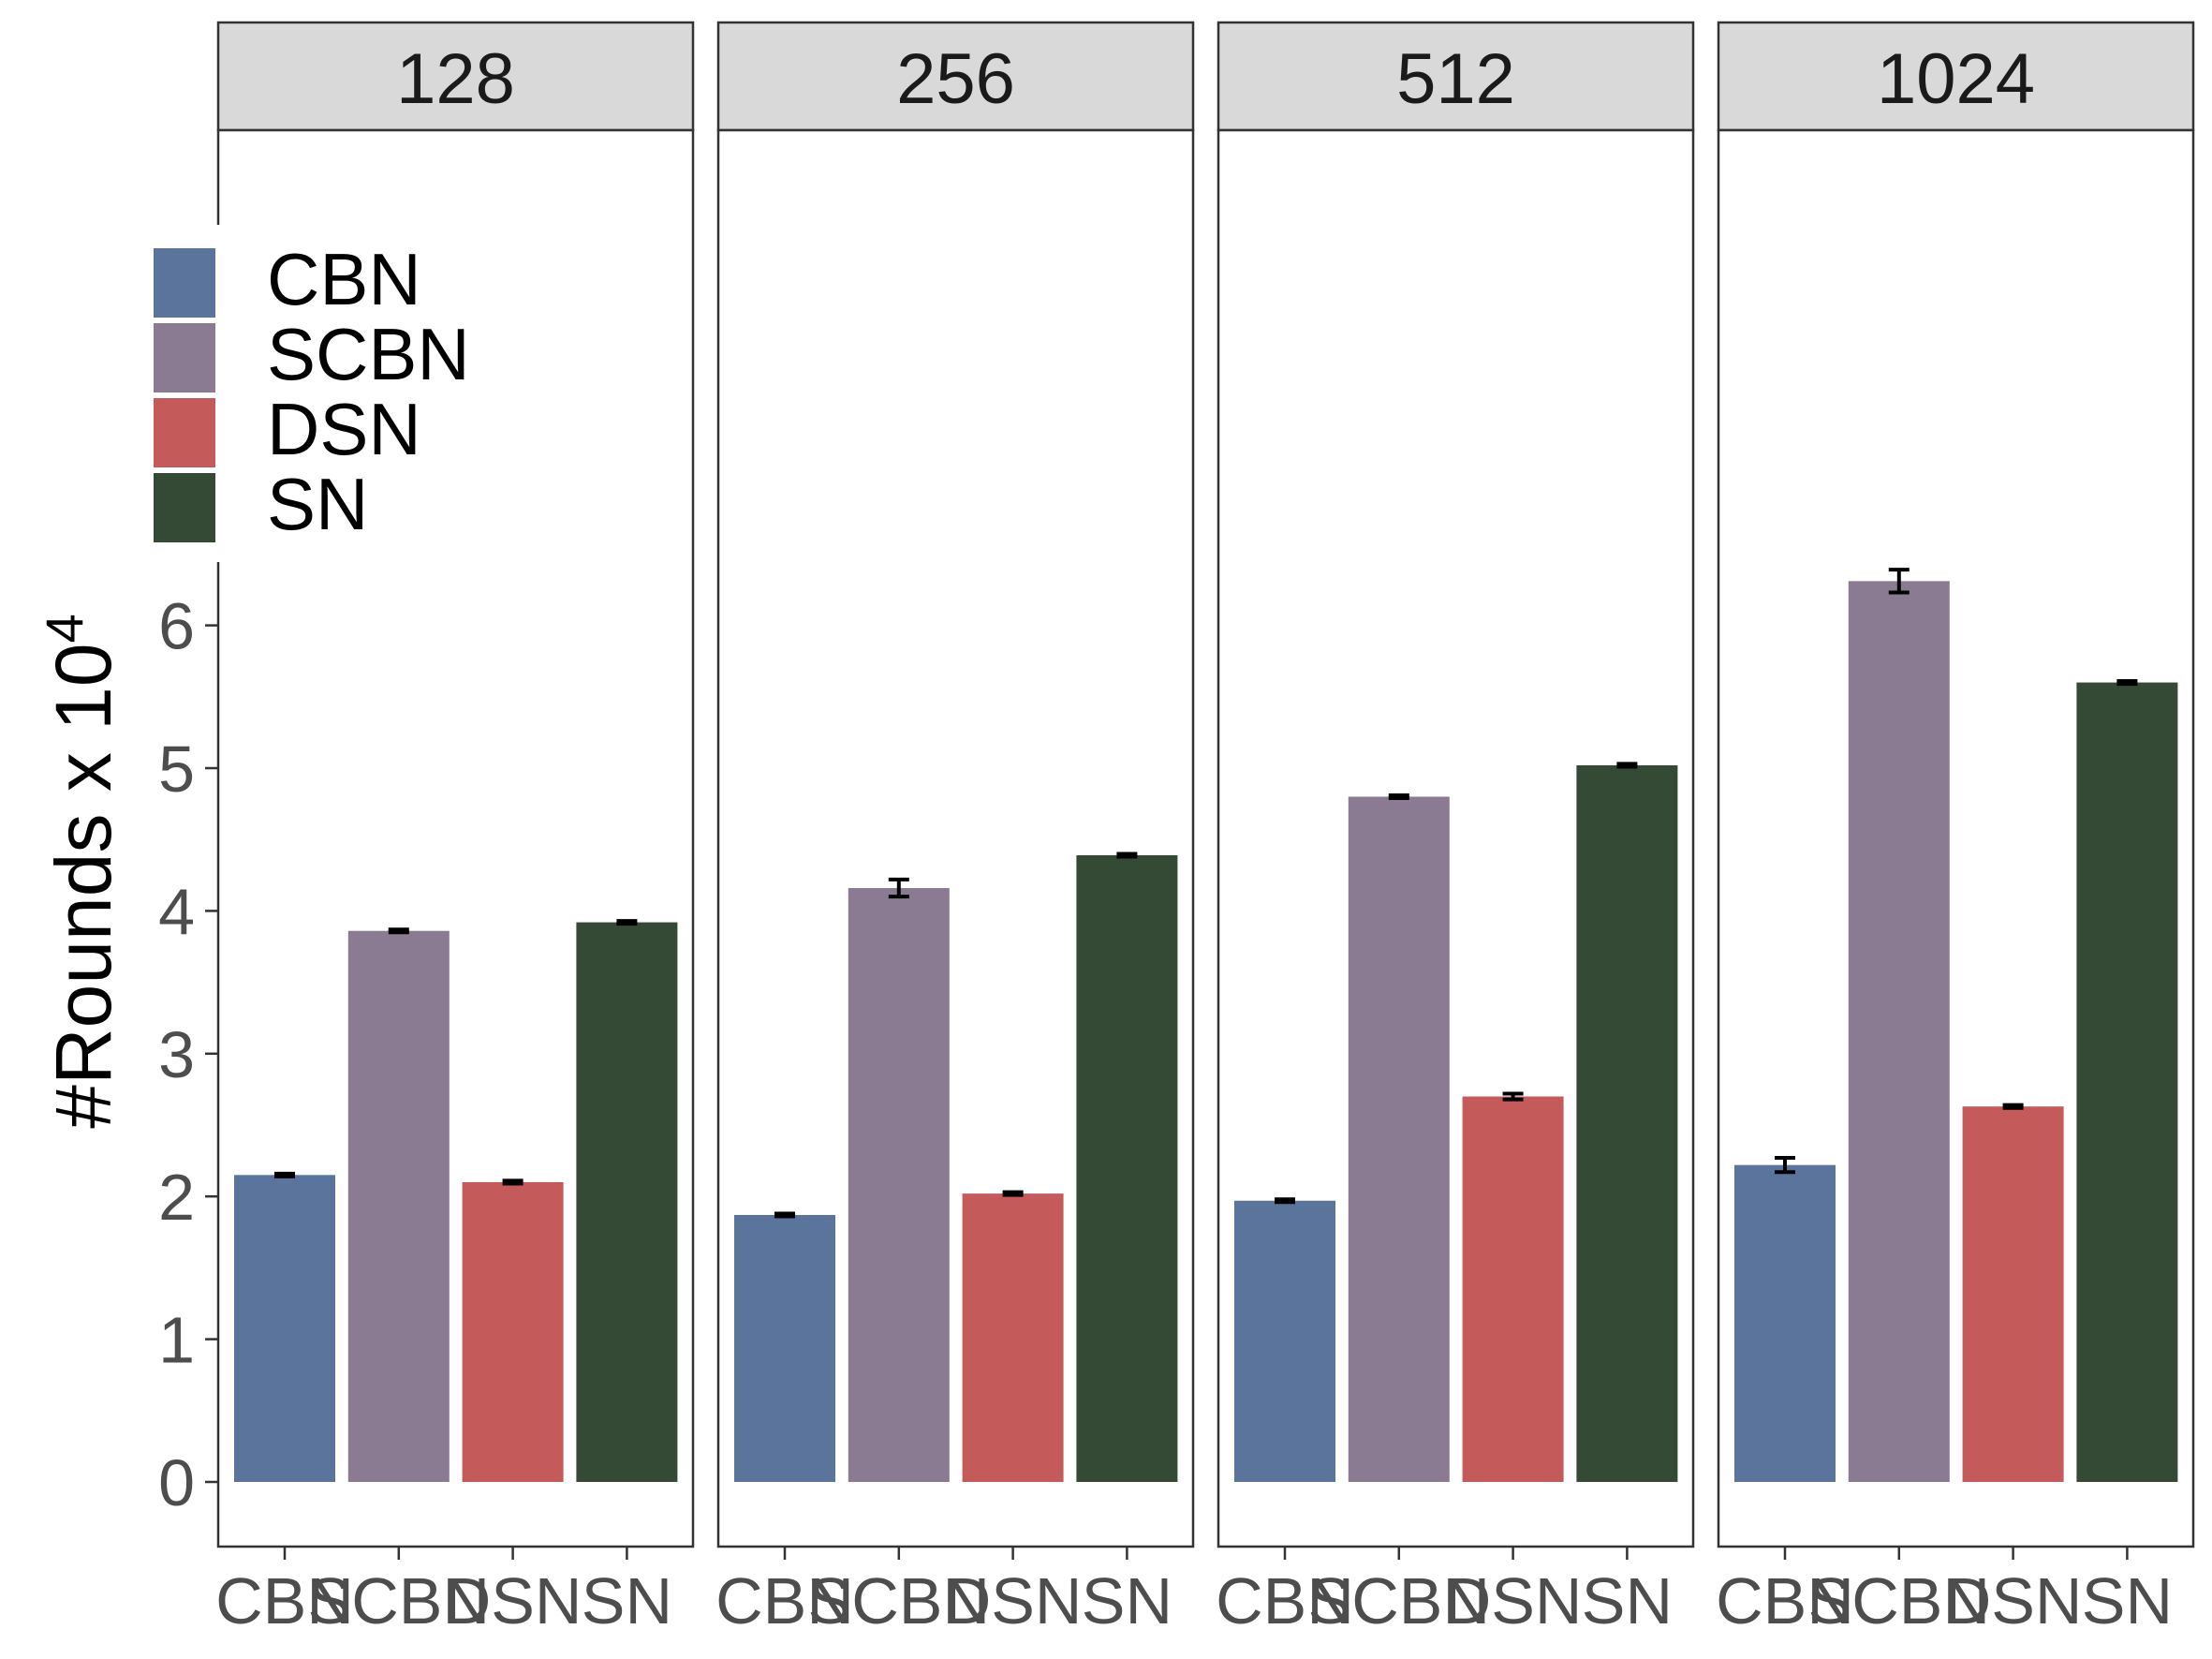 The height and width of the screenshot is (1659, 2212). What do you see at coordinates (344, 429) in the screenshot?
I see `legend-label-dsn: DSN` at bounding box center [344, 429].